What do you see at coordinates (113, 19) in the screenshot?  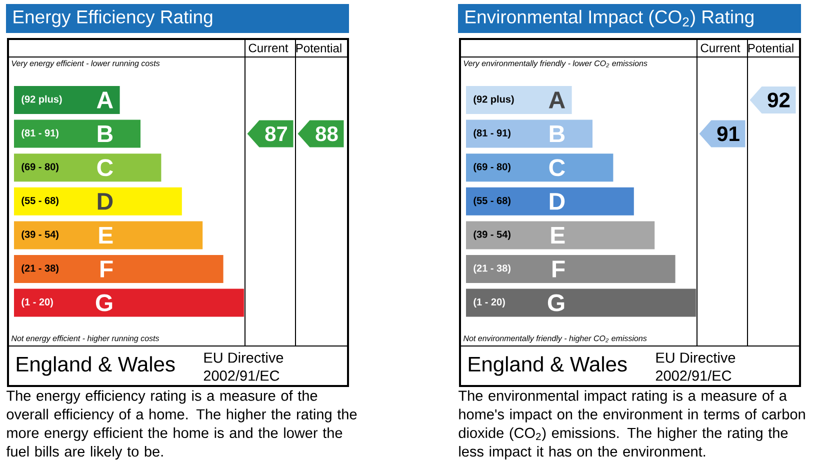 I see `chart-title: Energy Efficiency Rating` at bounding box center [113, 19].